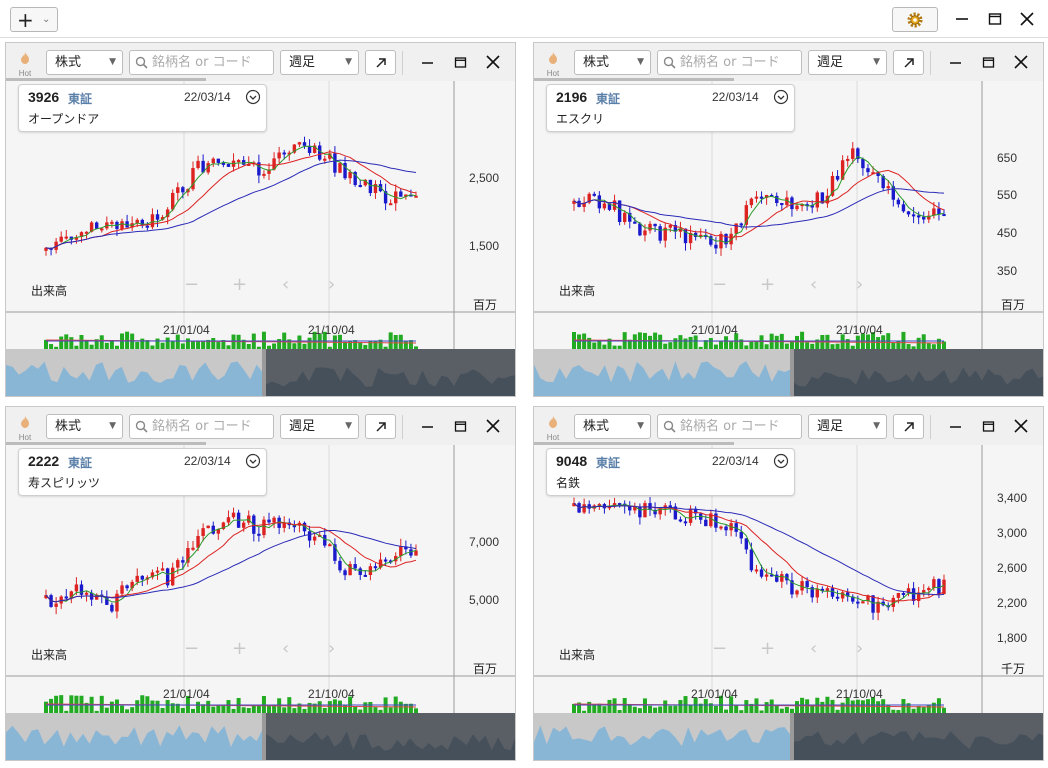 This screenshot has height=768, width=1048. What do you see at coordinates (918, 381) in the screenshot?
I see `navigator-area` at bounding box center [918, 381].